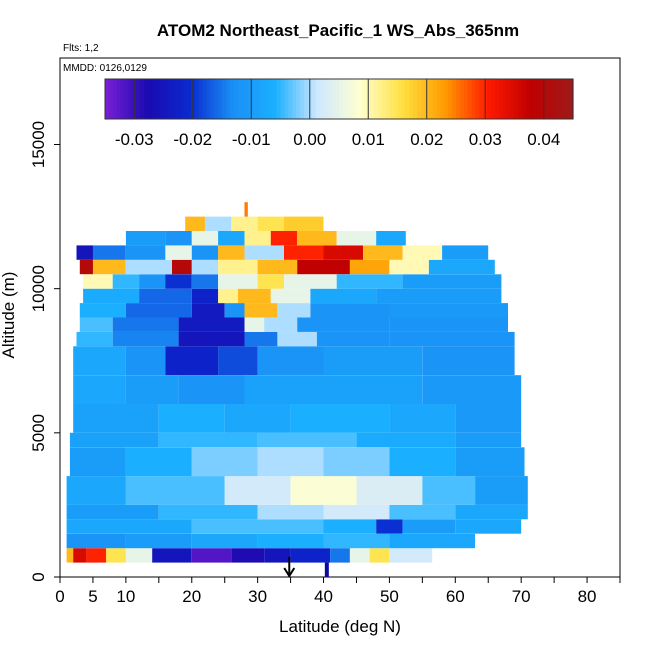 The height and width of the screenshot is (650, 650). Describe the element at coordinates (257, 596) in the screenshot. I see `x-tick-label: 30` at that location.